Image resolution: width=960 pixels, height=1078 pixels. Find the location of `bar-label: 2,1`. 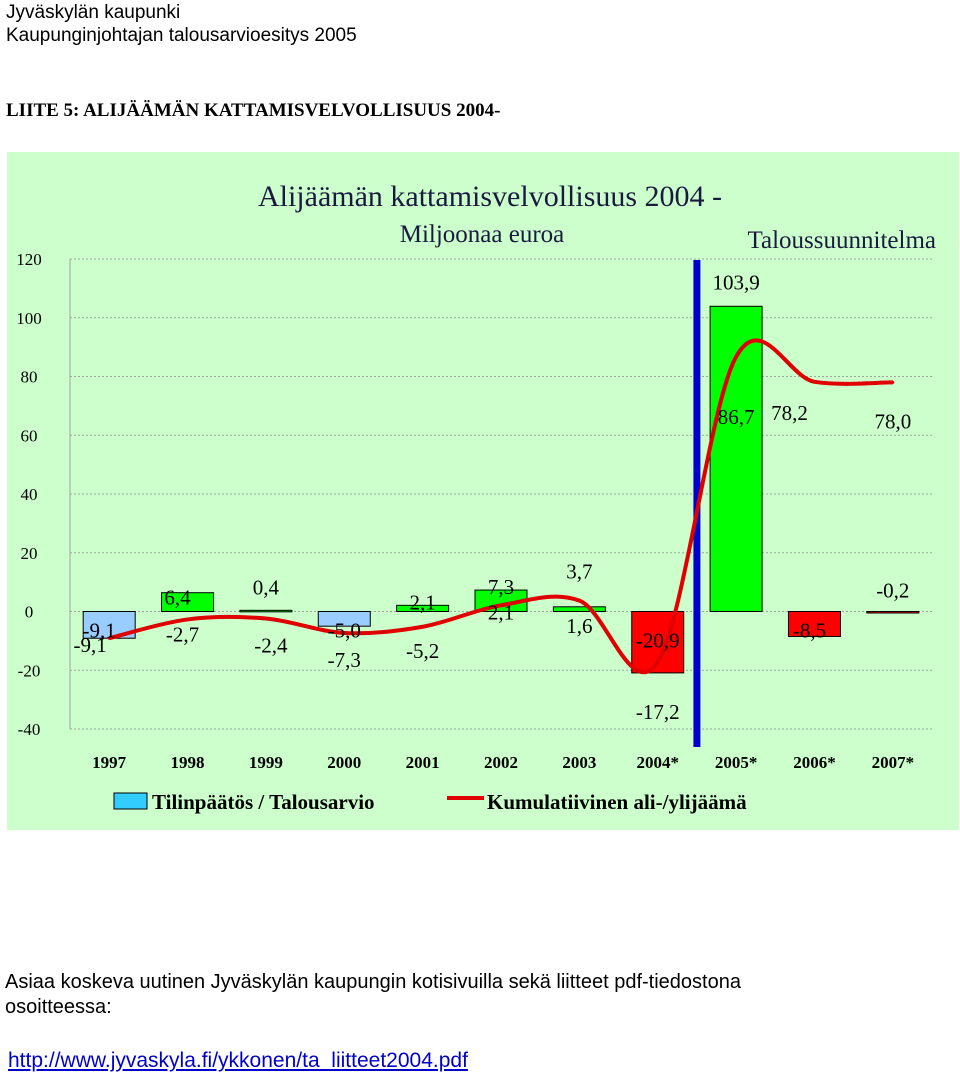

bar-label: 2,1 is located at coordinates (423, 602).